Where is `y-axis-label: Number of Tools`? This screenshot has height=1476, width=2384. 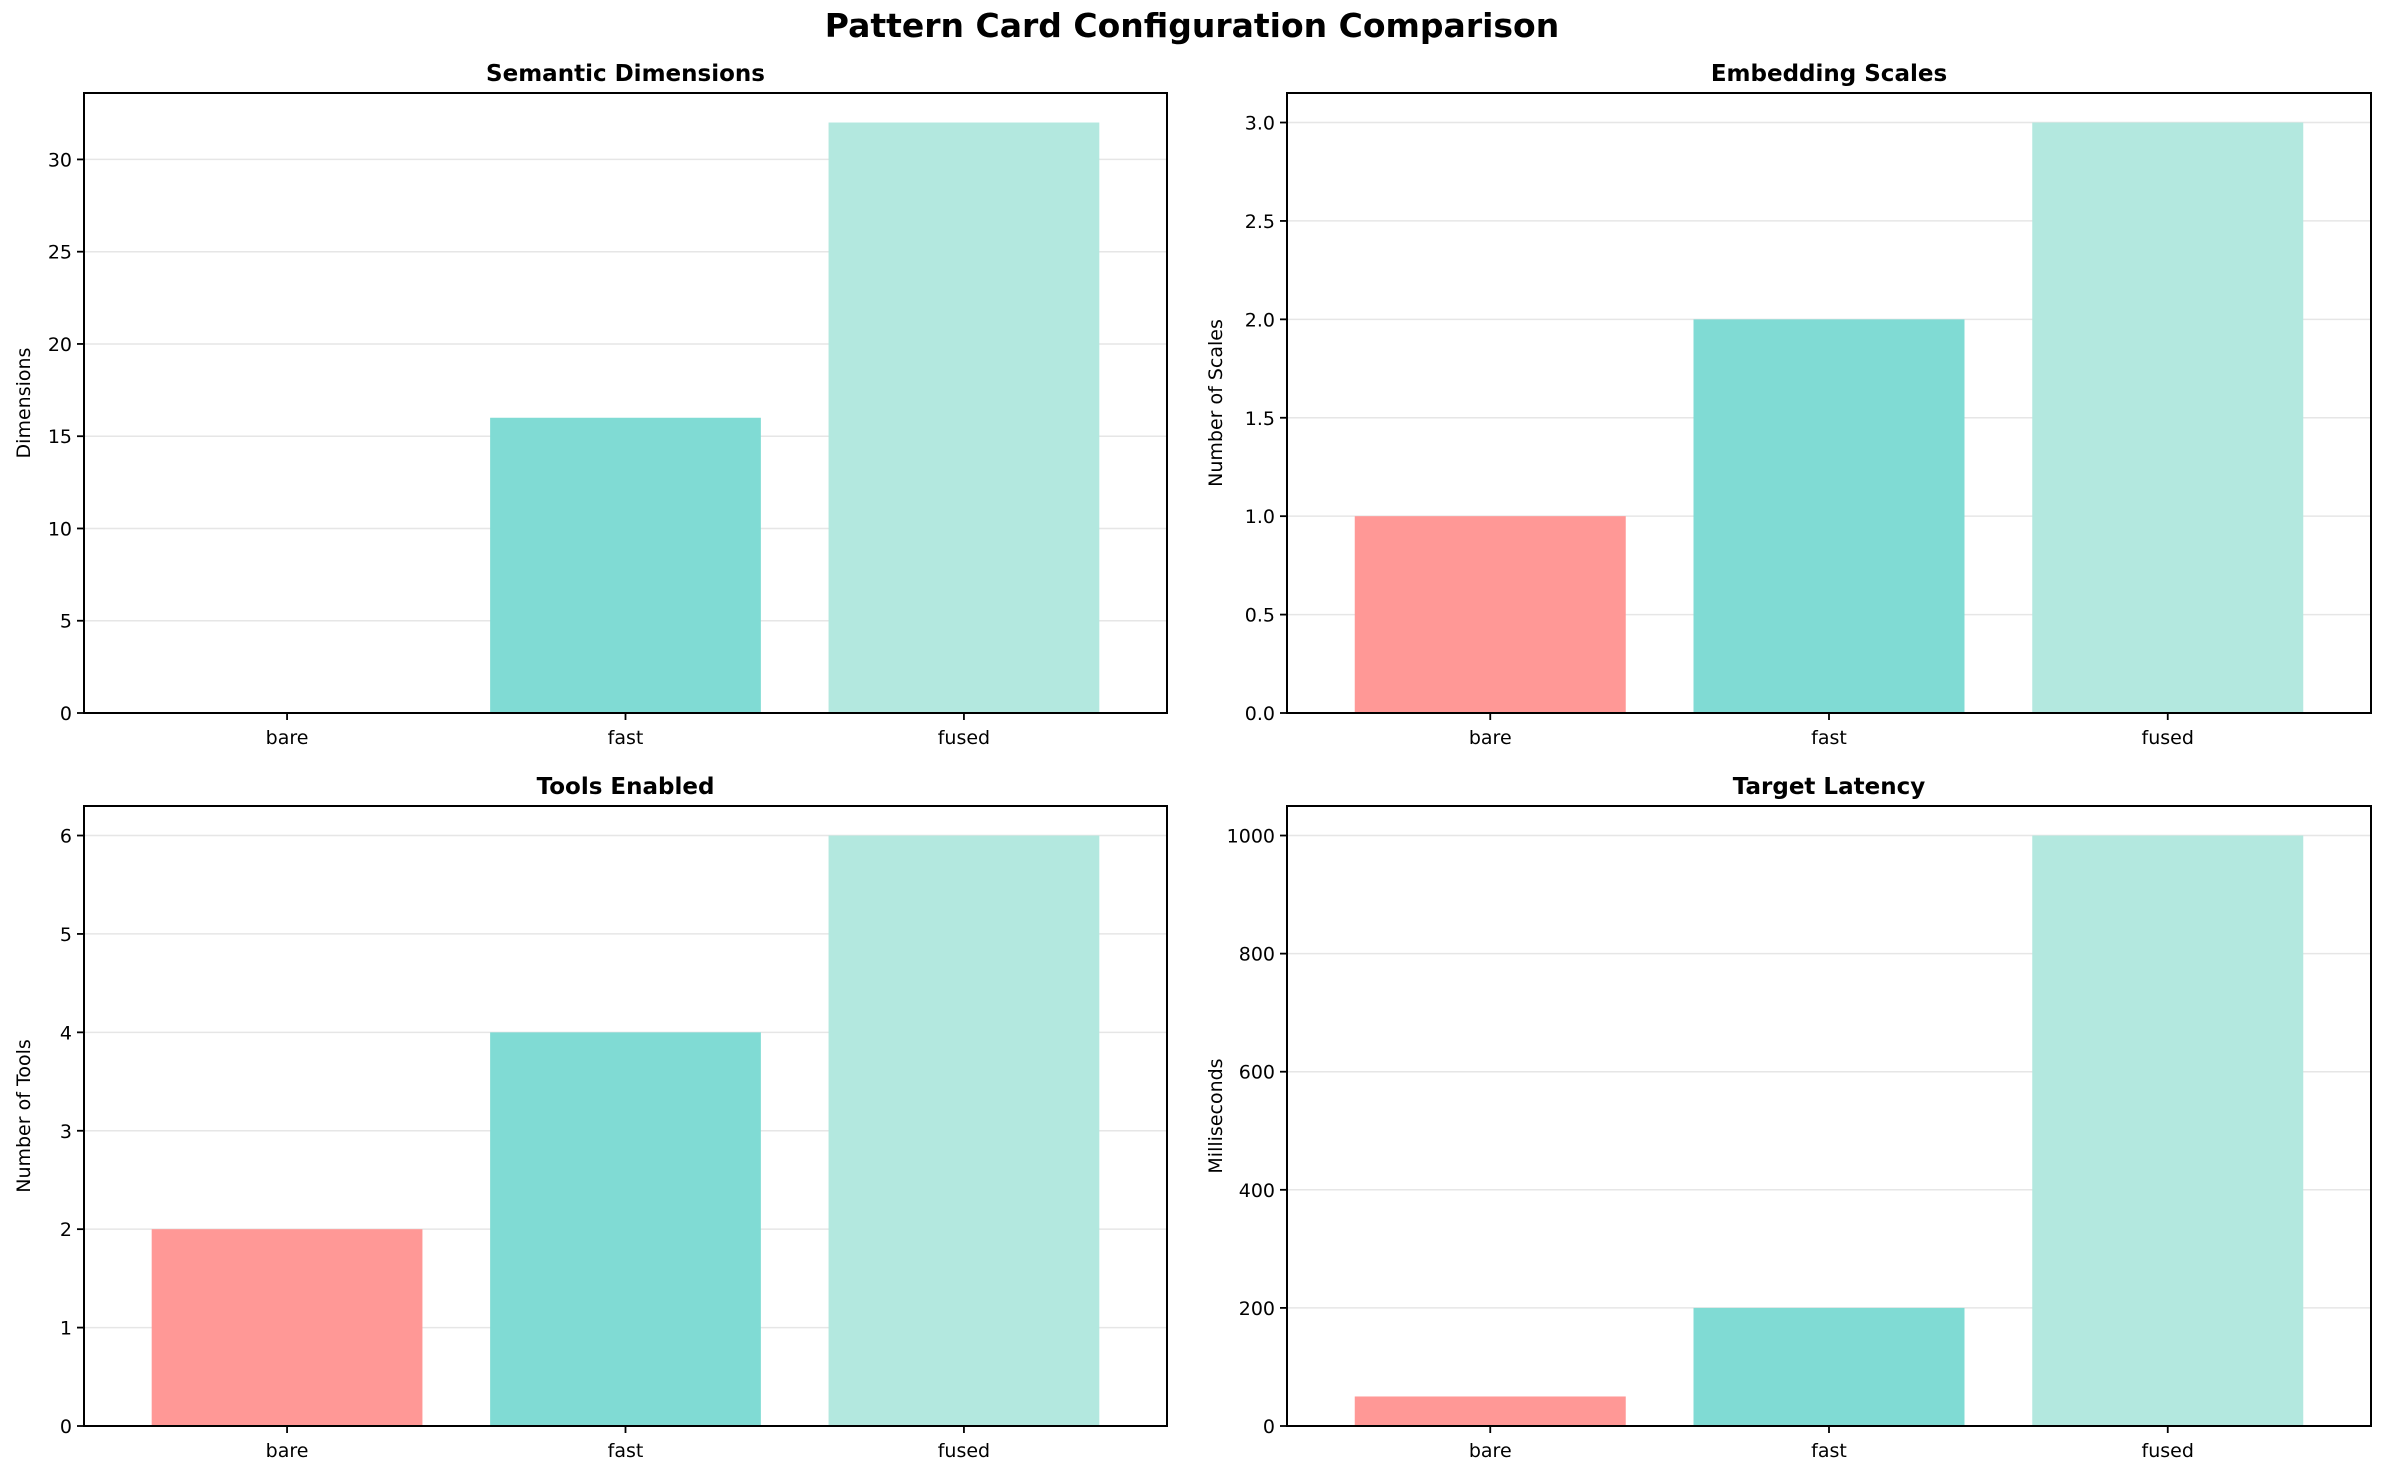 y-axis-label: Number of Tools is located at coordinates (24, 1116).